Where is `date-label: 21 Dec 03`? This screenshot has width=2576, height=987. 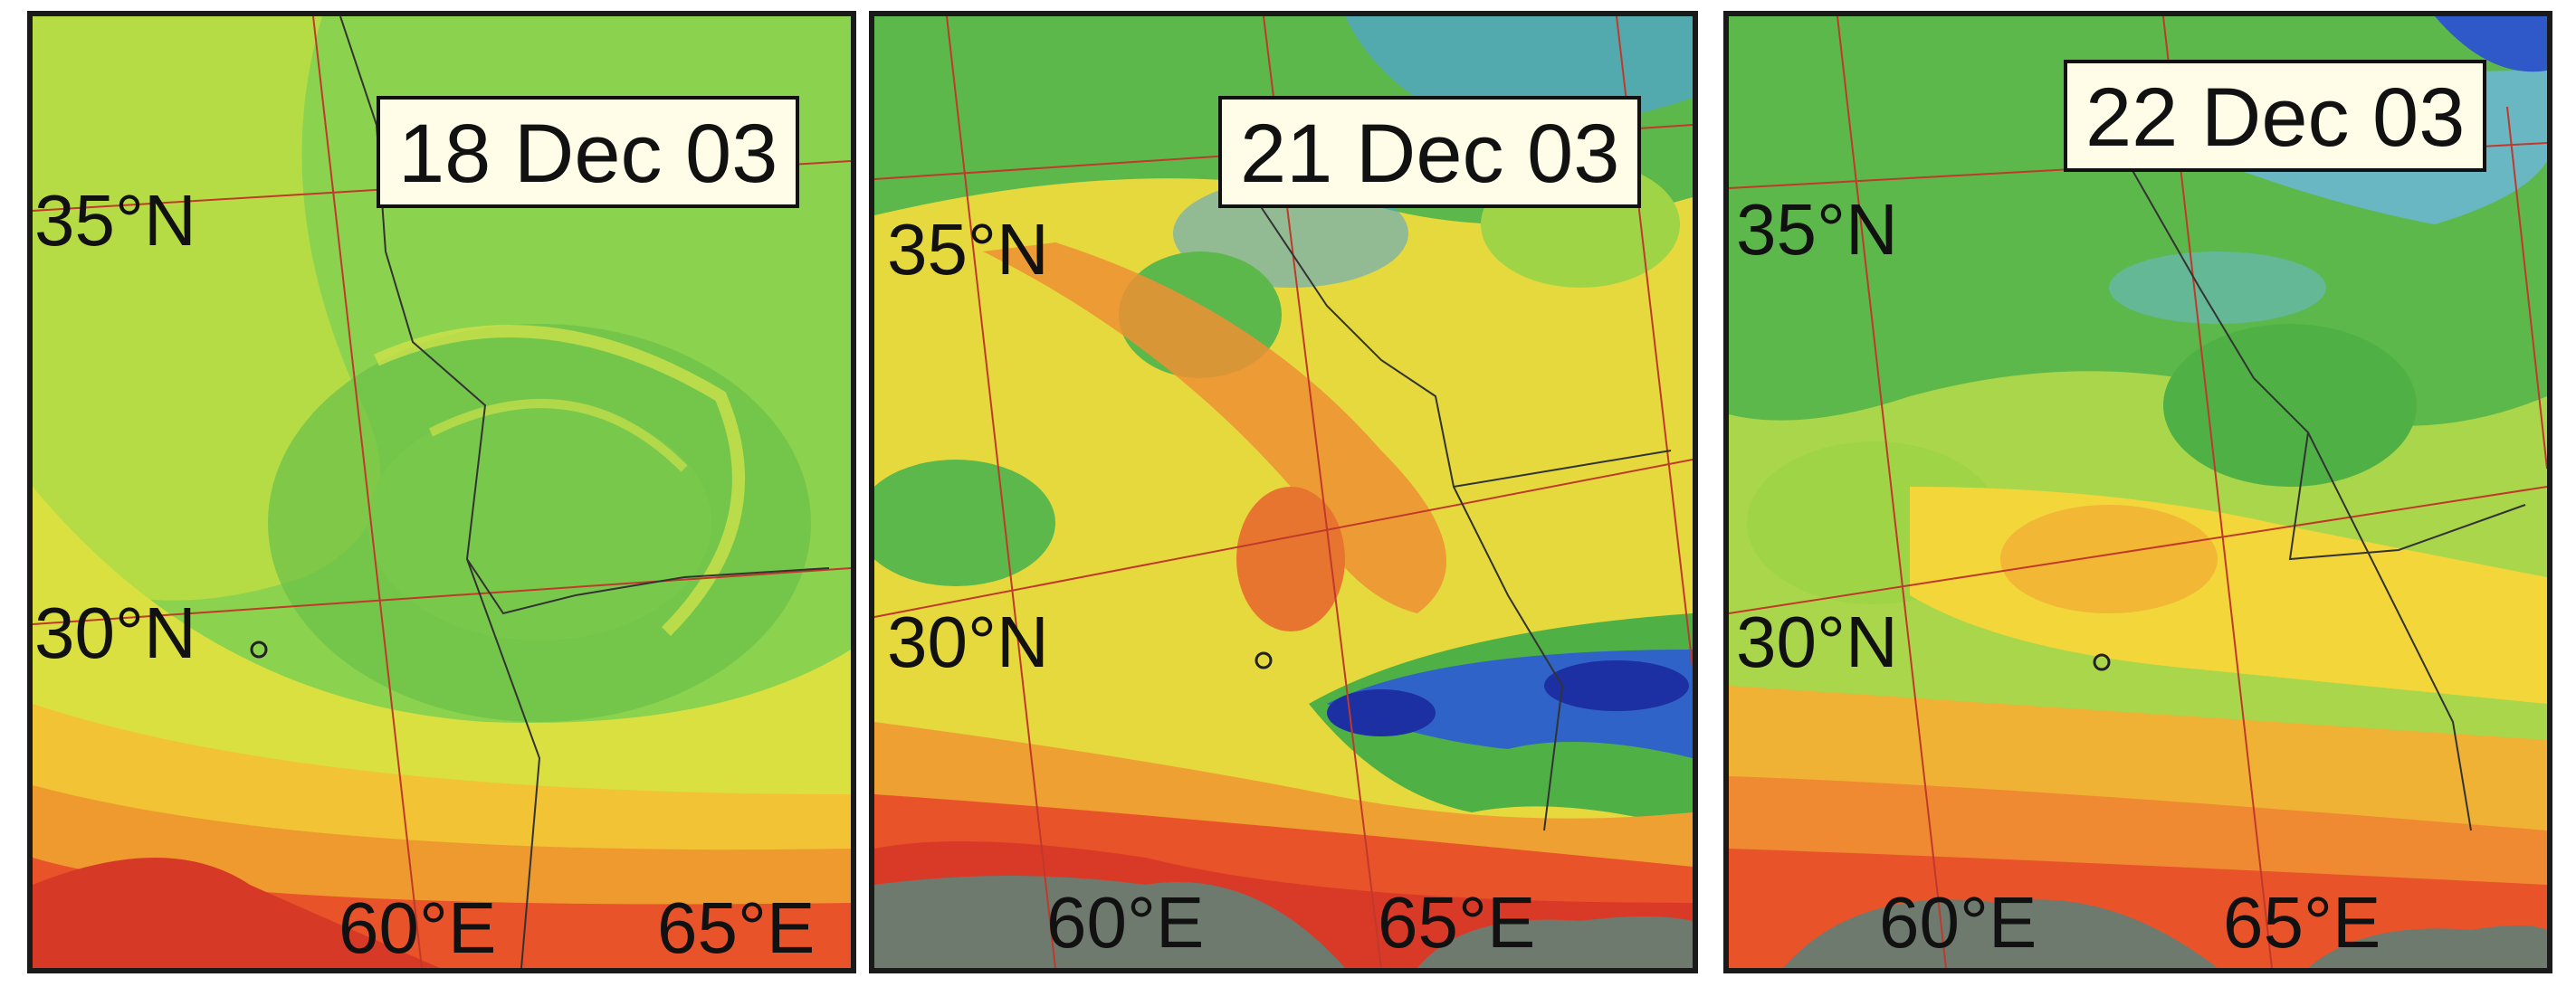 date-label: 21 Dec 03 is located at coordinates (1430, 152).